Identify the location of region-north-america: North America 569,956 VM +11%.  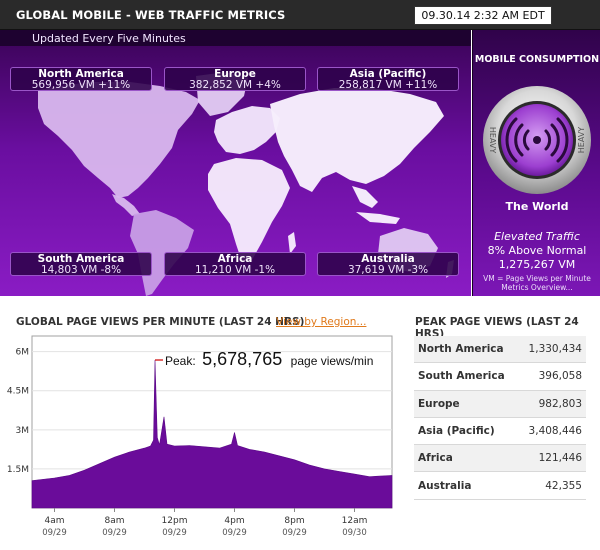
(81, 79).